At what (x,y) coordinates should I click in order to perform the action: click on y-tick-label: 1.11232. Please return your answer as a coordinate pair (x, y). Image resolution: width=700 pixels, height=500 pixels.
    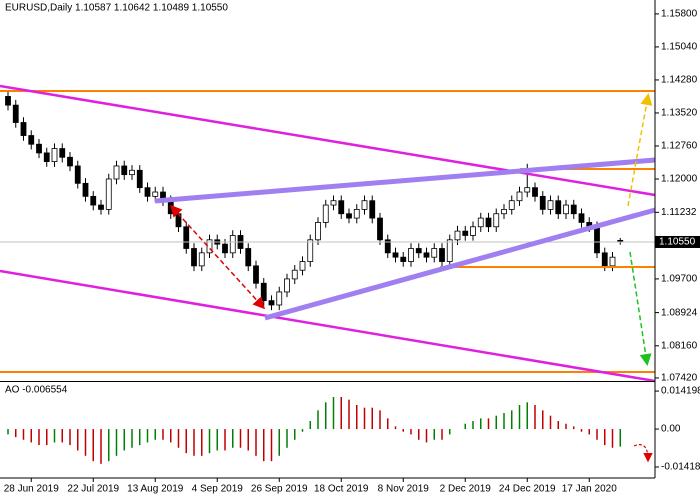
    Looking at the image, I should click on (679, 212).